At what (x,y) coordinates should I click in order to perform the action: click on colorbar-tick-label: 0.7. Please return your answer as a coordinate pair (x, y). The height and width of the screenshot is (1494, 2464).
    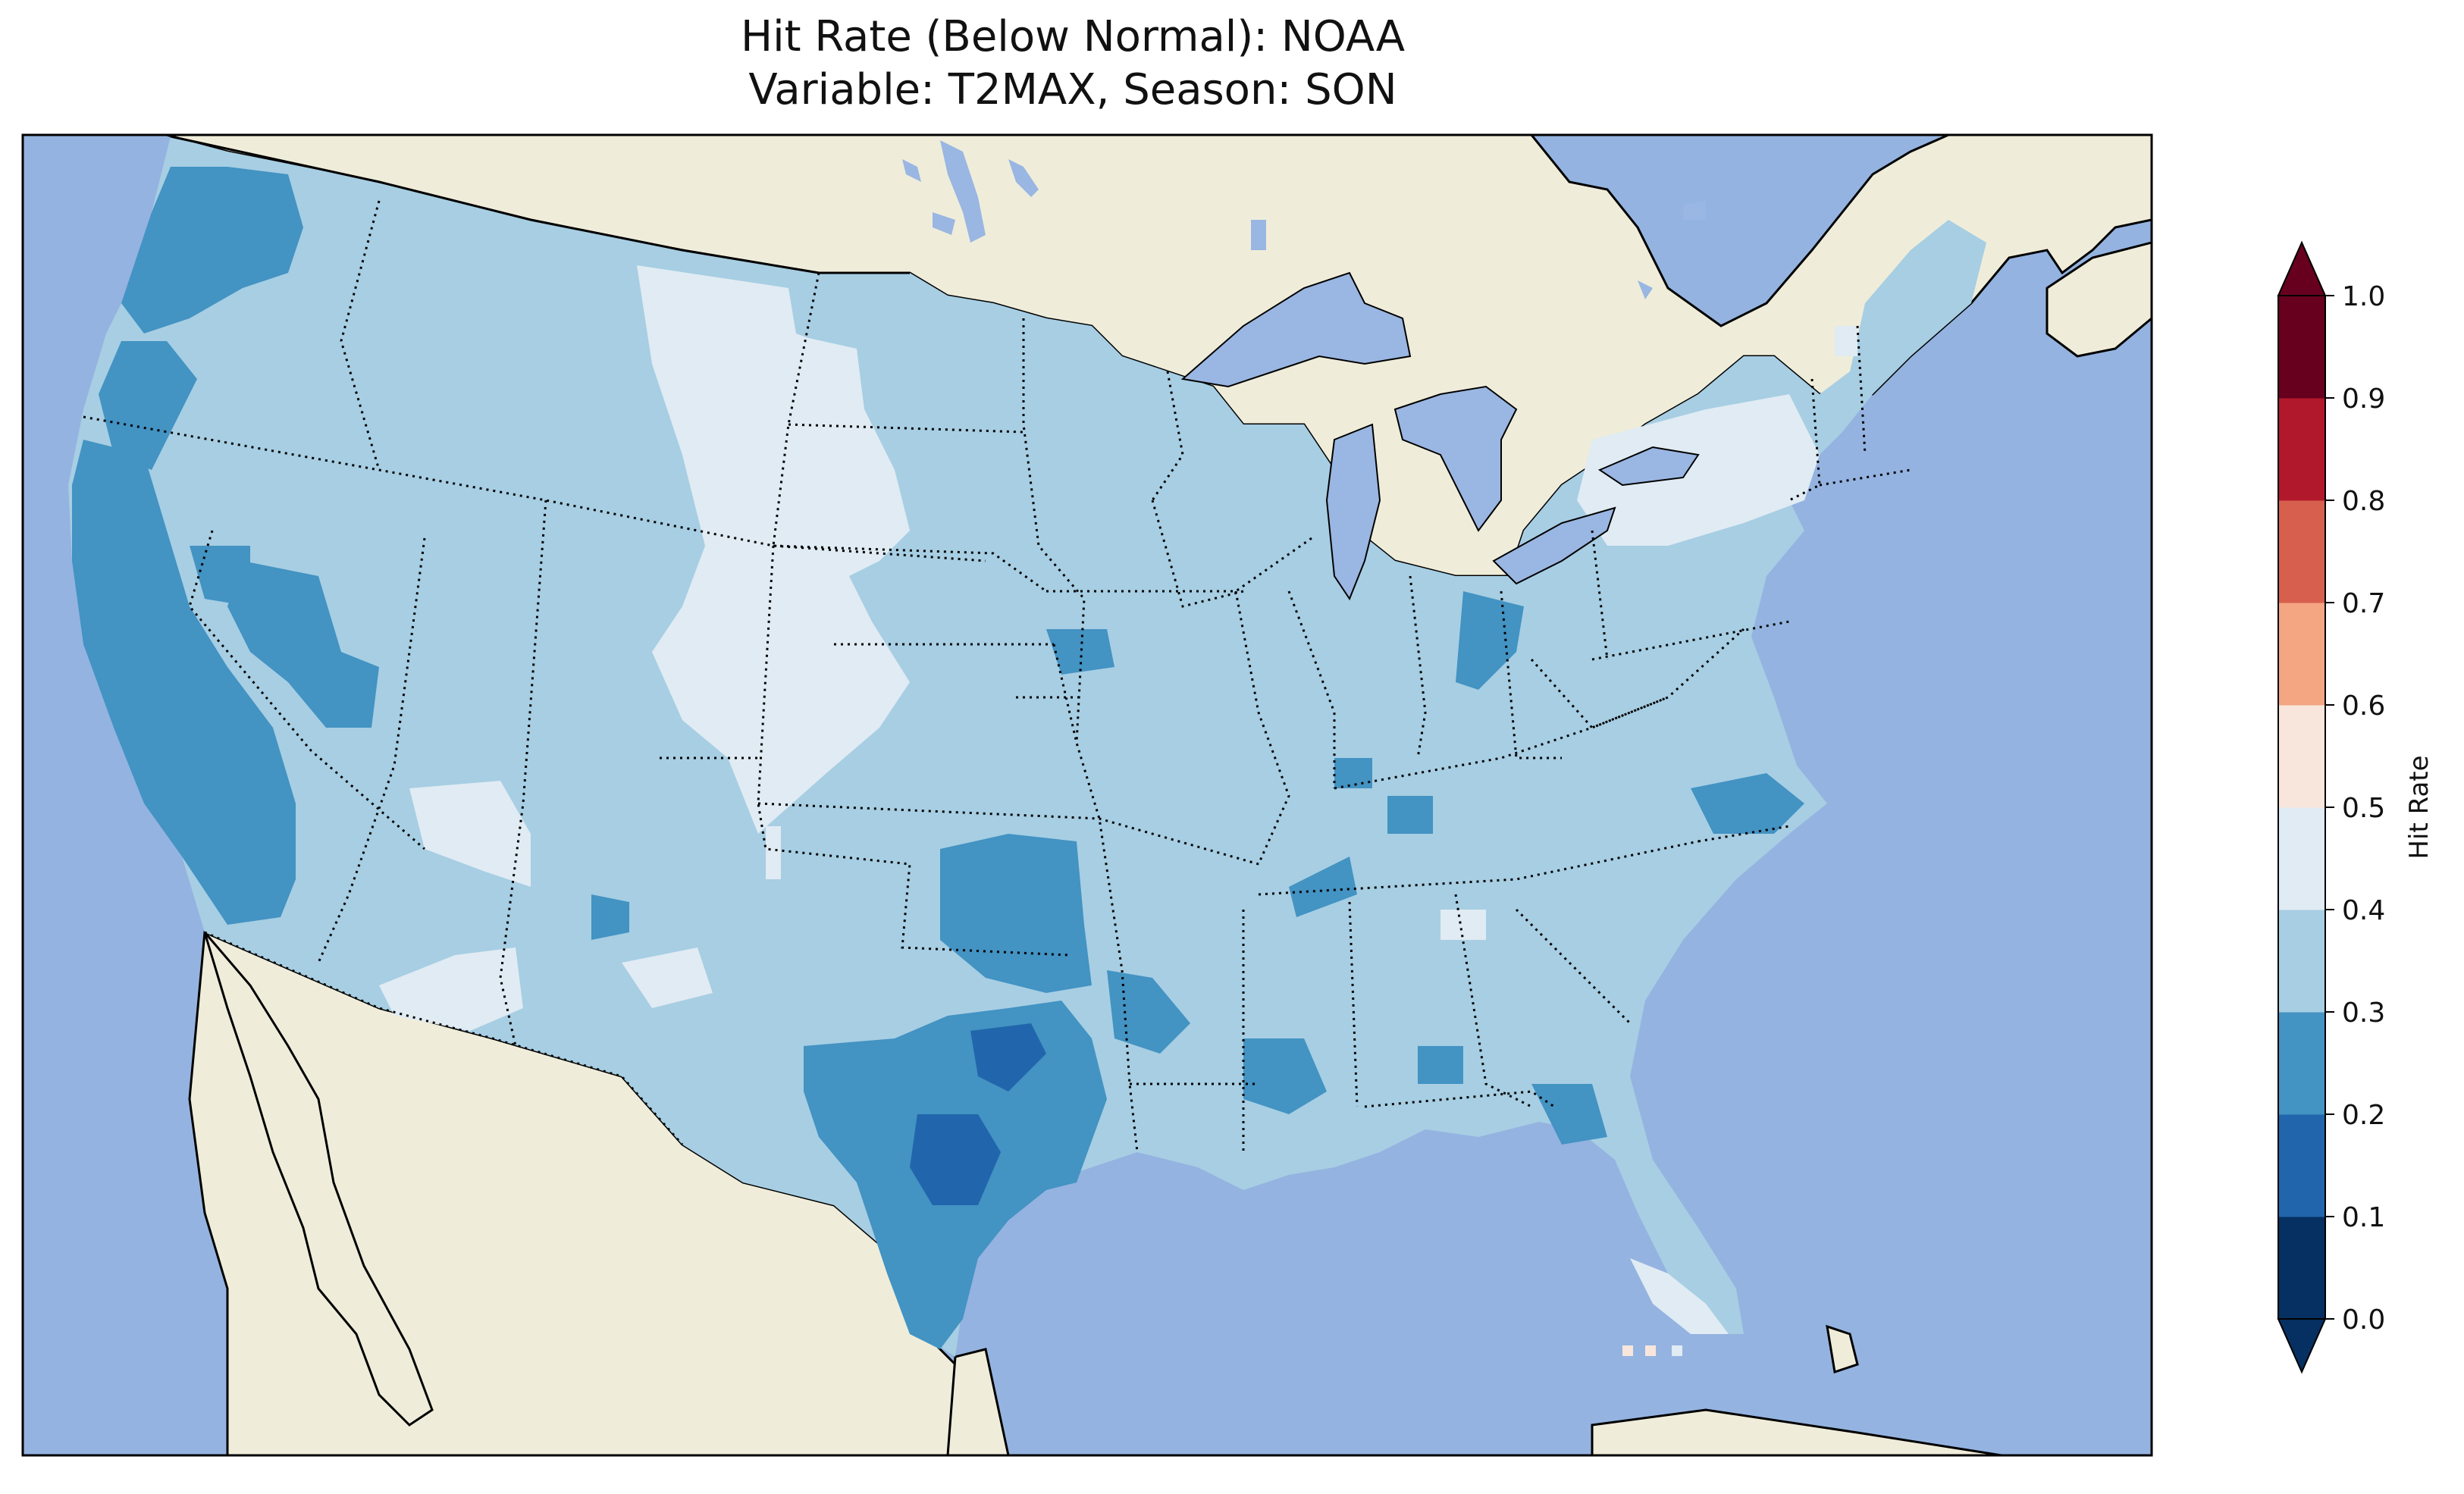
    Looking at the image, I should click on (2364, 603).